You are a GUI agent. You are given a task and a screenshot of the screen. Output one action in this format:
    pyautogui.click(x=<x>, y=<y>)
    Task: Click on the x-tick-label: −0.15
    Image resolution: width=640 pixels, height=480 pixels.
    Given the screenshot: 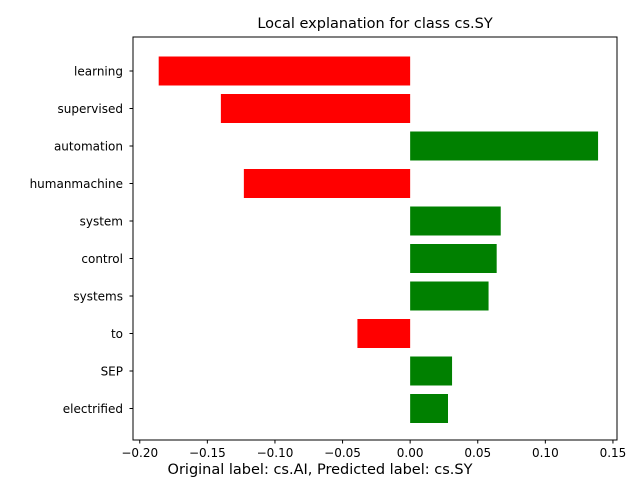 What is the action you would take?
    pyautogui.click(x=207, y=453)
    